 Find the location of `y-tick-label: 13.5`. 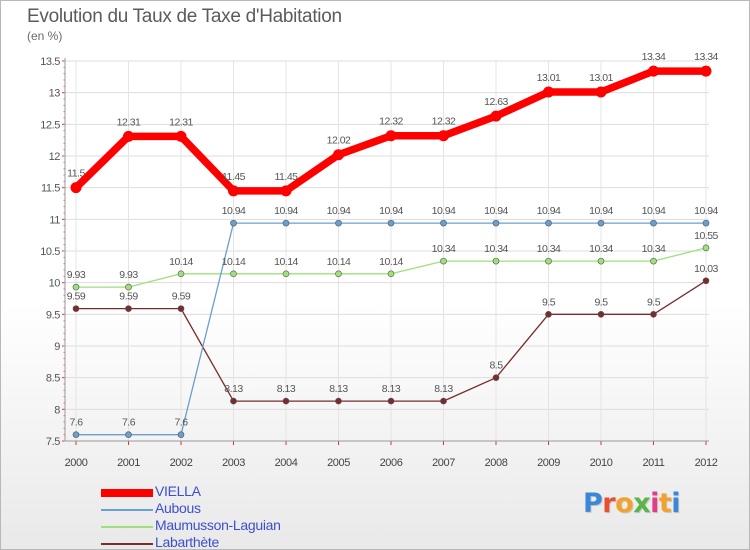

y-tick-label: 13.5 is located at coordinates (50, 62).